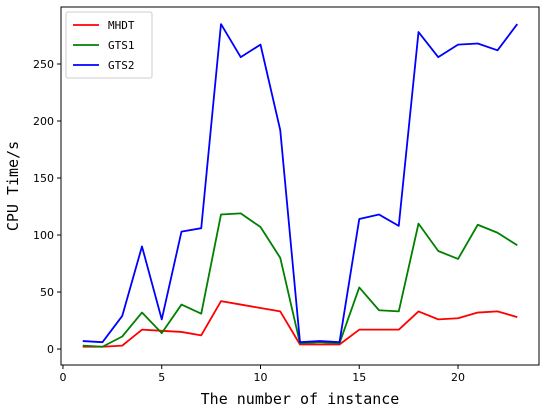 The width and height of the screenshot is (550, 412). Describe the element at coordinates (121, 45) in the screenshot. I see `legend-entry-gts1: GTS1` at that location.